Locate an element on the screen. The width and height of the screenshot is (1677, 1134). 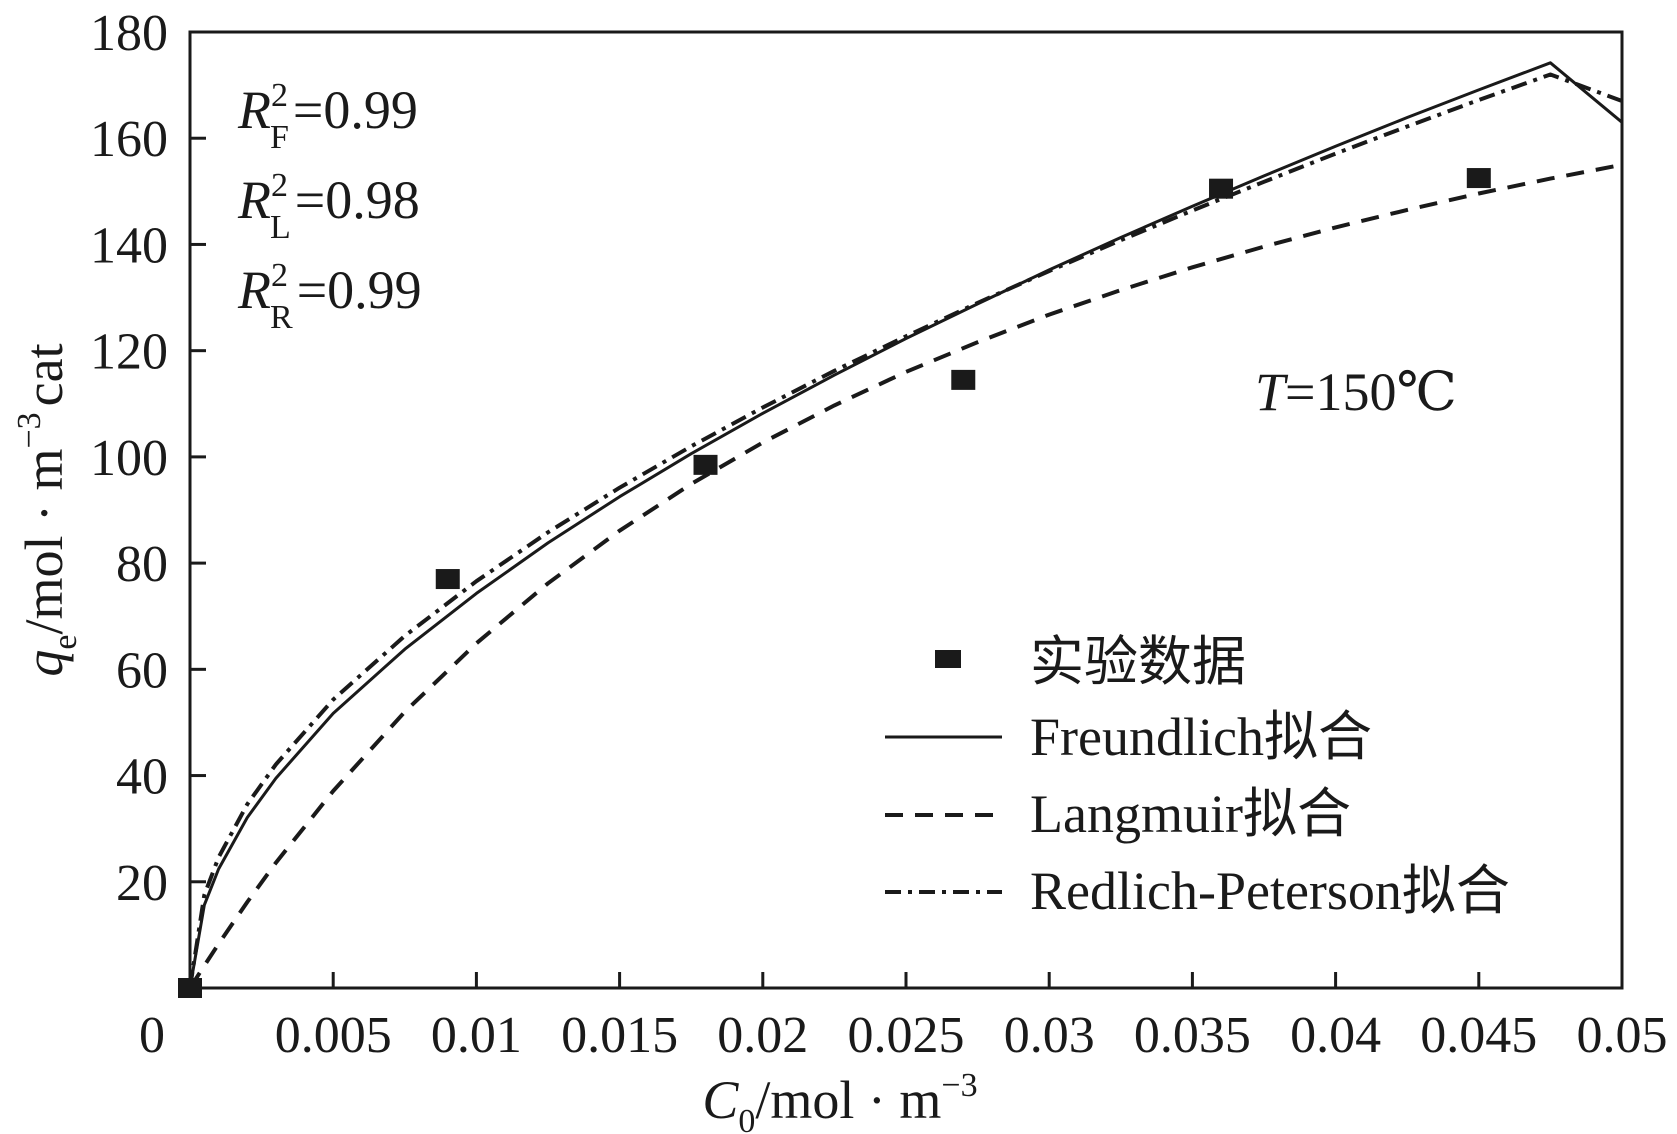
temperature-annotation: T=150℃ is located at coordinates (1356, 392).